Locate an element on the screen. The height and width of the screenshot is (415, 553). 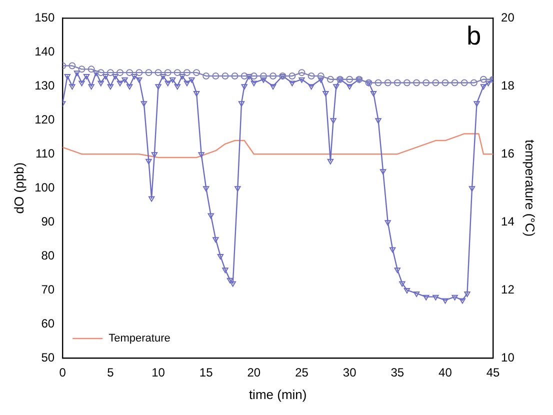
y2-axis-title: temperature (°C) is located at coordinates (530, 188).